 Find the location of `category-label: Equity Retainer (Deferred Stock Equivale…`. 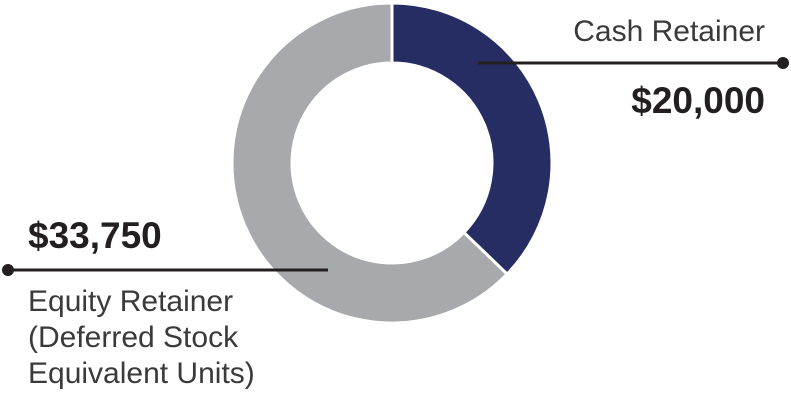

category-label: Equity Retainer (Deferred Stock Equivale… is located at coordinates (141, 337).